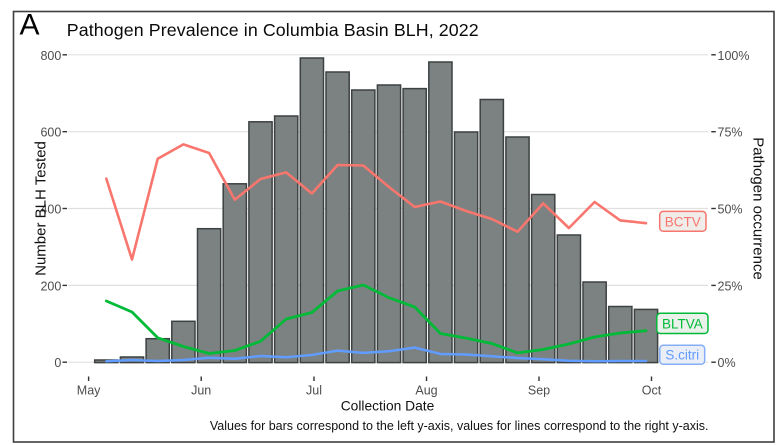 The width and height of the screenshot is (777, 445). Describe the element at coordinates (388, 406) in the screenshot. I see `svg-text: Collection Date` at that location.